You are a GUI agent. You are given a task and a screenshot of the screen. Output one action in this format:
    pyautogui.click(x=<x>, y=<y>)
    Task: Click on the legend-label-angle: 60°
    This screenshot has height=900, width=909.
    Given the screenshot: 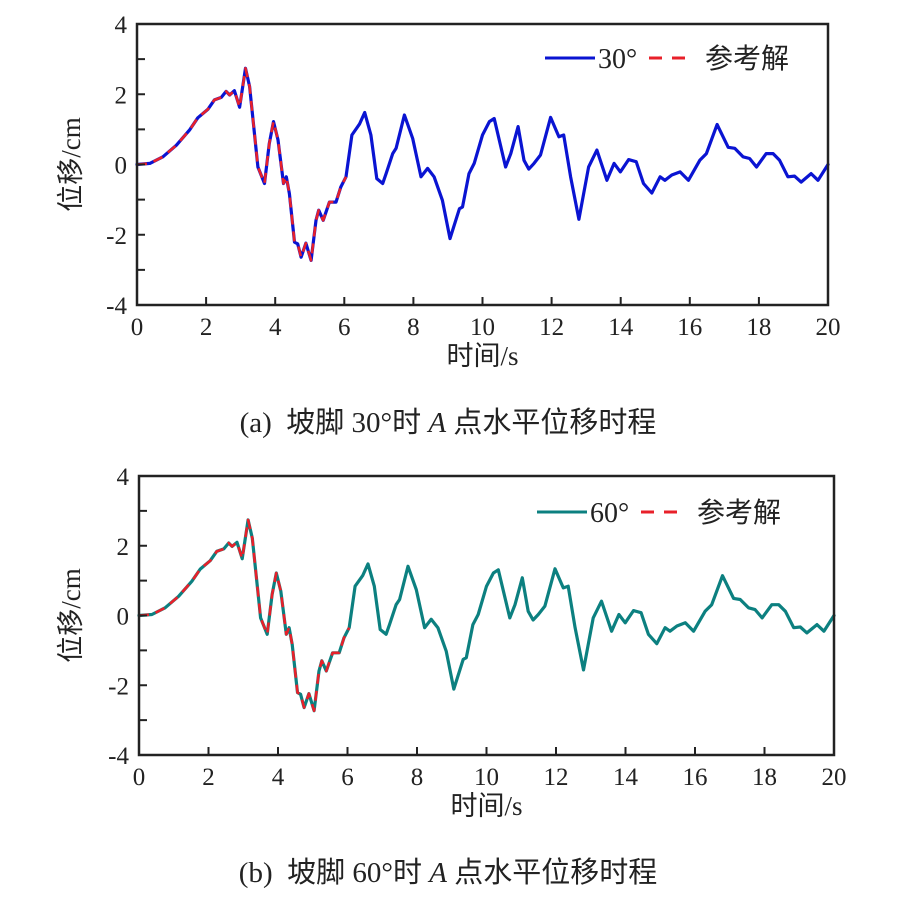 What is the action you would take?
    pyautogui.click(x=609, y=513)
    